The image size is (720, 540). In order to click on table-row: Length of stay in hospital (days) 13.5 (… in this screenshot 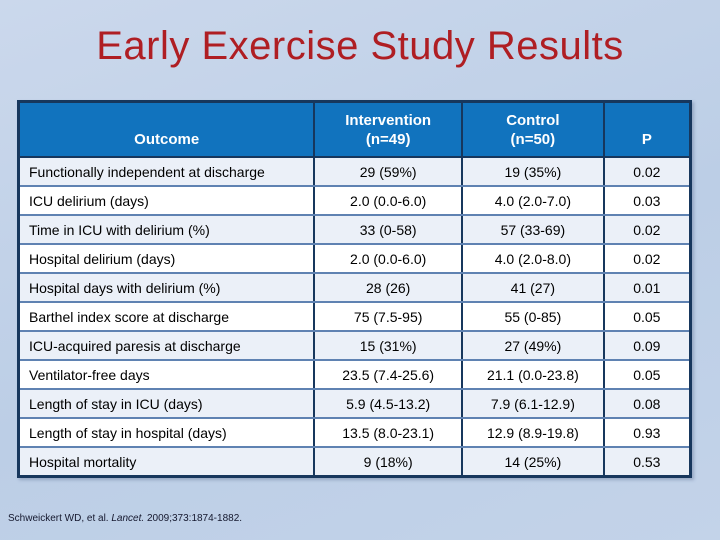, I will do `click(354, 431)`.